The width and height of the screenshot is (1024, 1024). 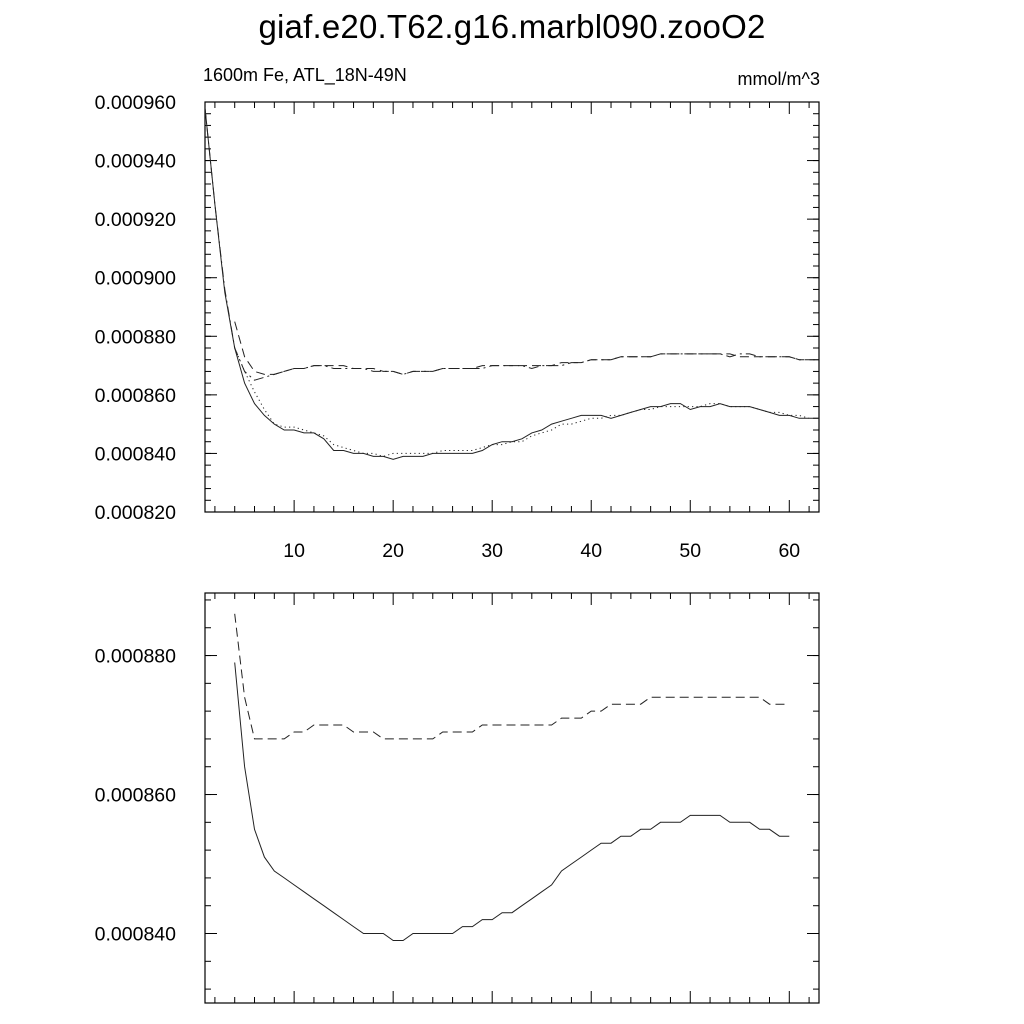 I want to click on series-line-dotted, so click(x=522, y=402).